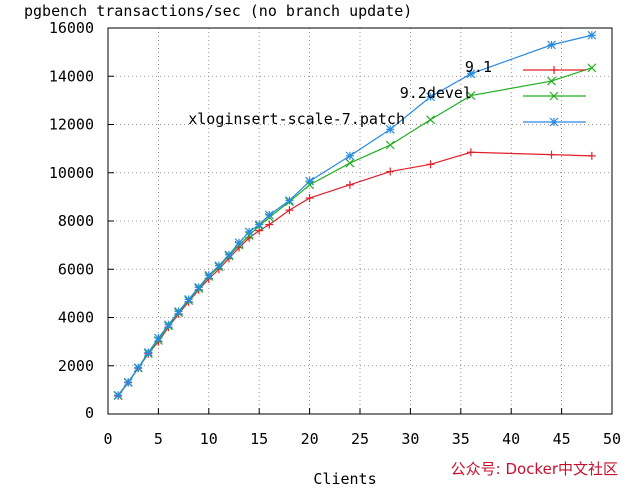 The image size is (640, 496). Describe the element at coordinates (344, 479) in the screenshot. I see `x-axis-label: Clients` at that location.